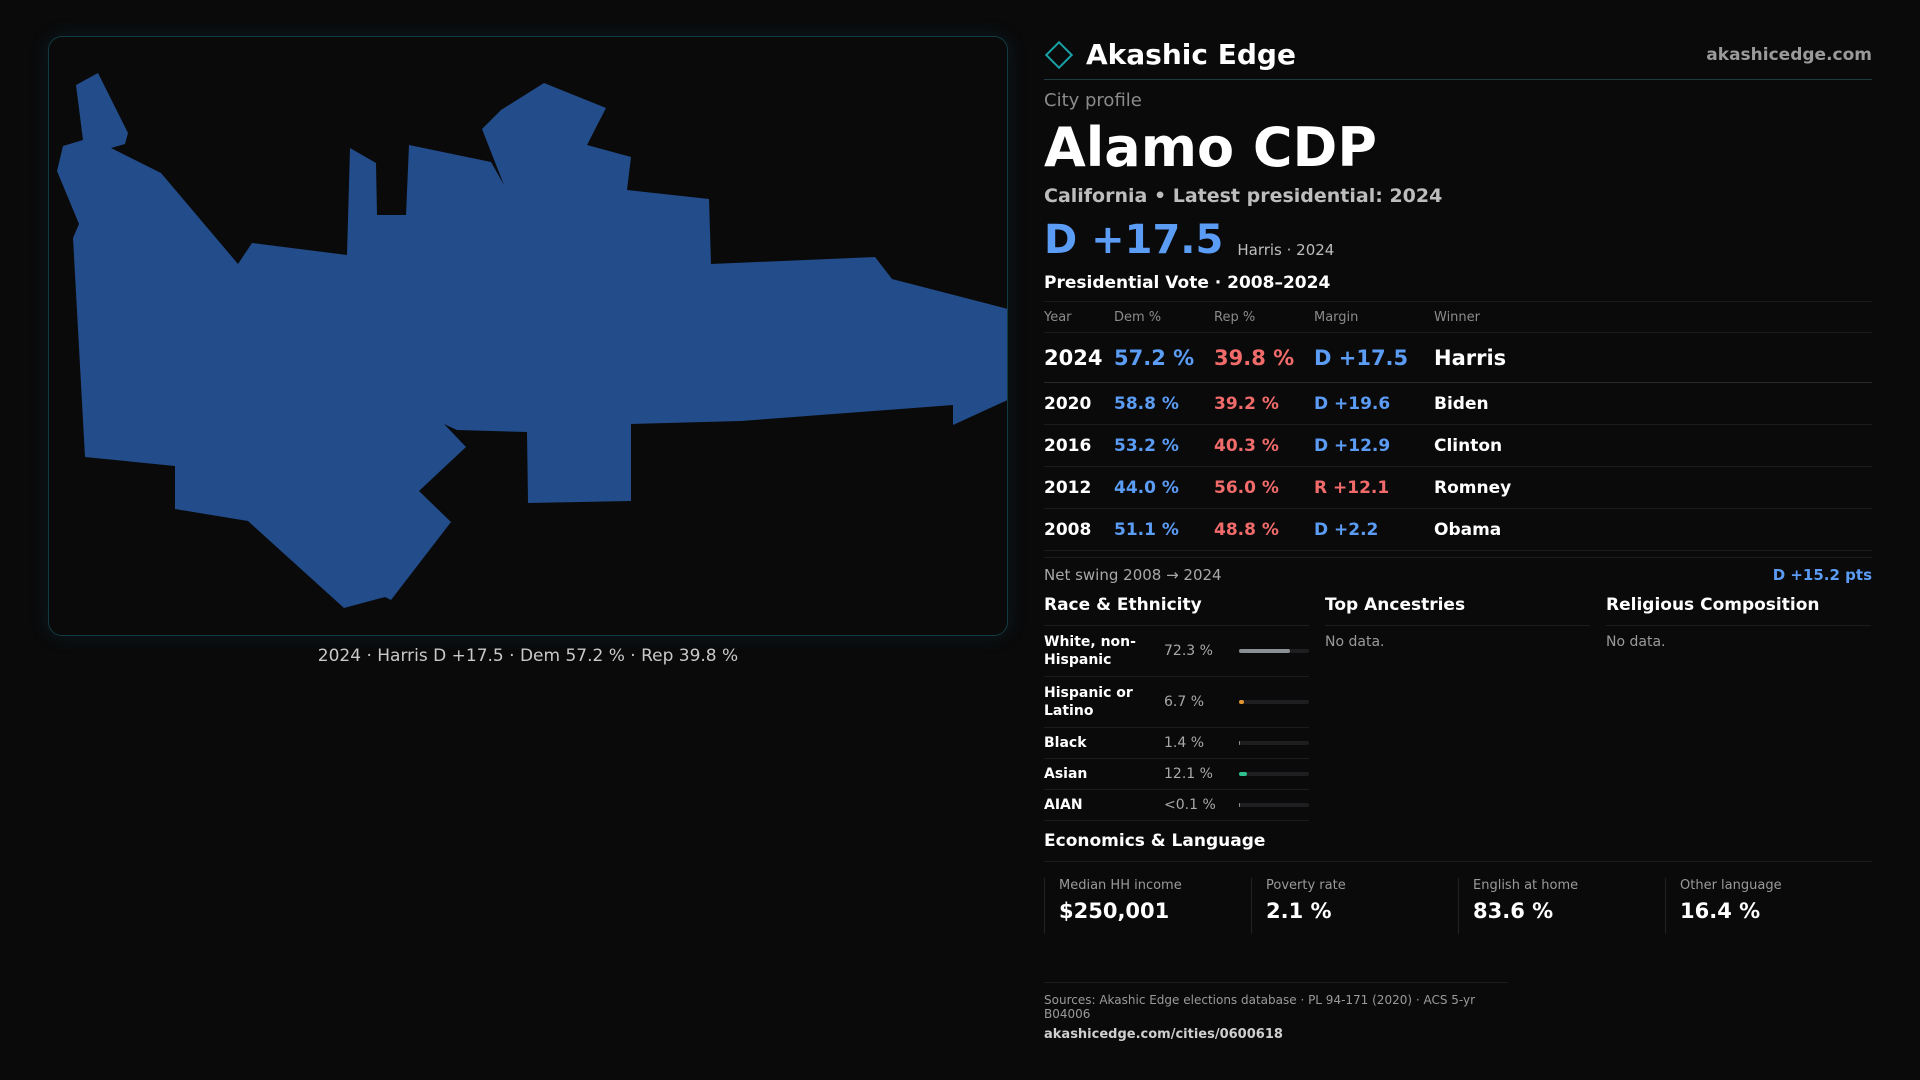  What do you see at coordinates (1190, 805) in the screenshot?
I see `race-pct: <0.1 %` at bounding box center [1190, 805].